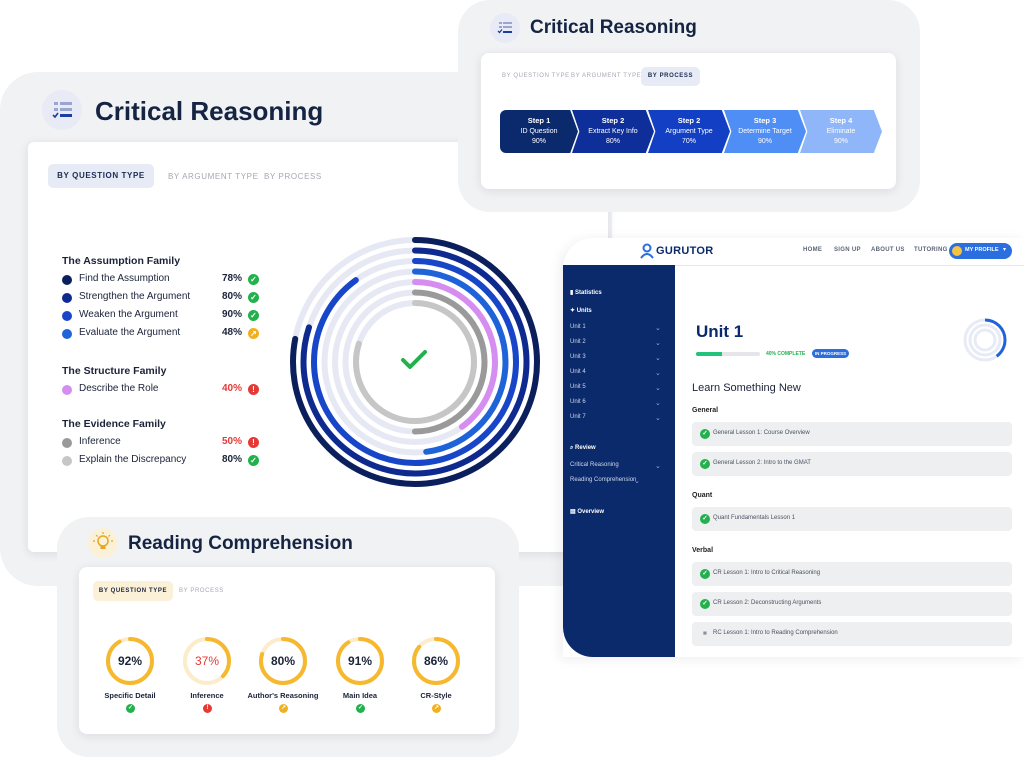  Describe the element at coordinates (615, 358) in the screenshot. I see `sidebar-item-unit-3: Unit 3 ⌄` at that location.